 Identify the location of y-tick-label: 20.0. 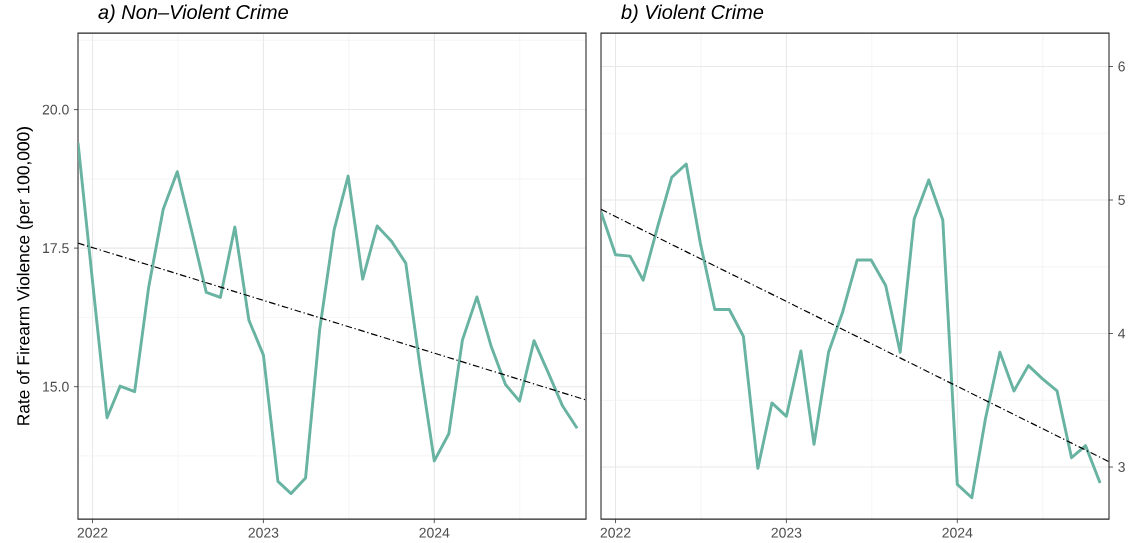
(55, 109).